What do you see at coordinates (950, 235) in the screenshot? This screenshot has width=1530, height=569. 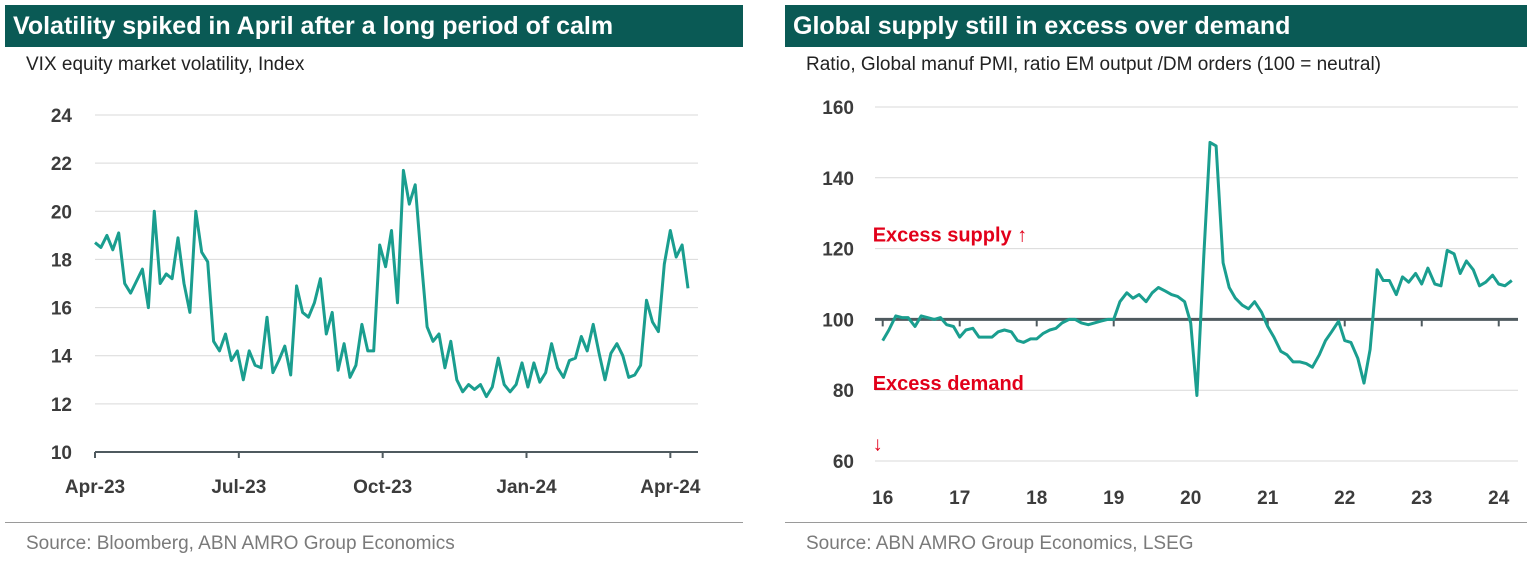 I see `annotation-label: Excess supply ↑` at bounding box center [950, 235].